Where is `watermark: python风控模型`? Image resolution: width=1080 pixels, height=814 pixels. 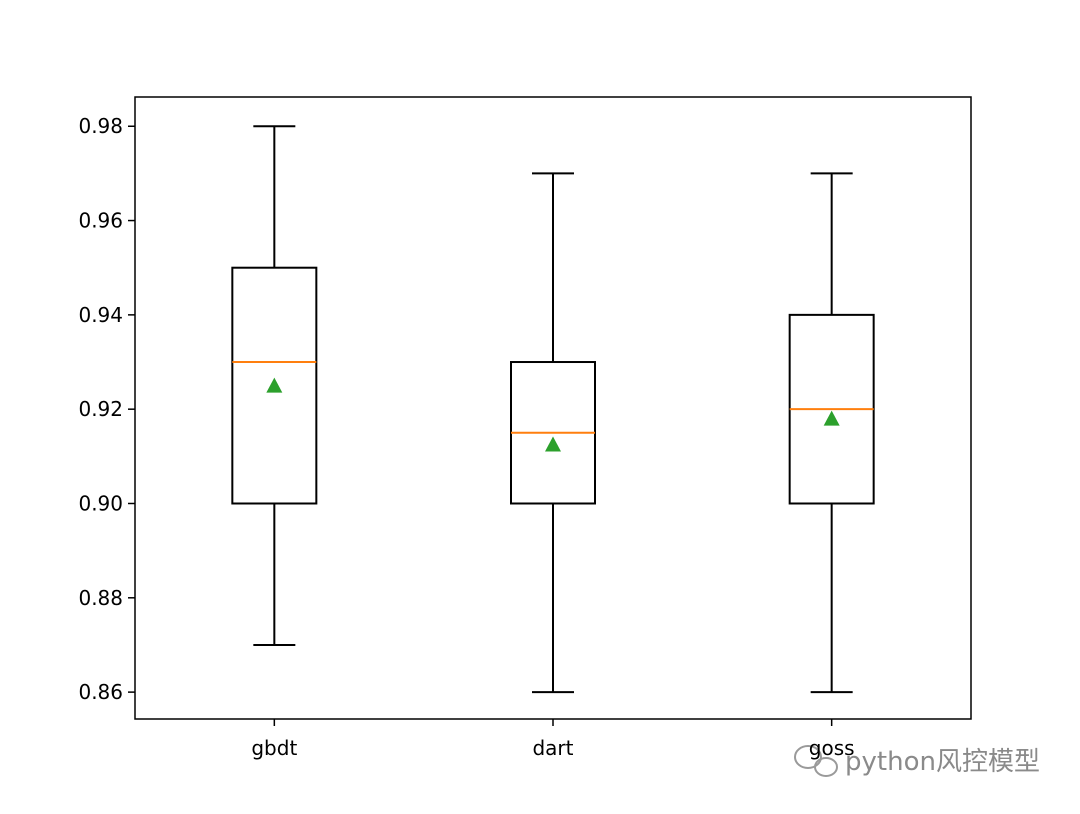
watermark: python风控模型 is located at coordinates (942, 762).